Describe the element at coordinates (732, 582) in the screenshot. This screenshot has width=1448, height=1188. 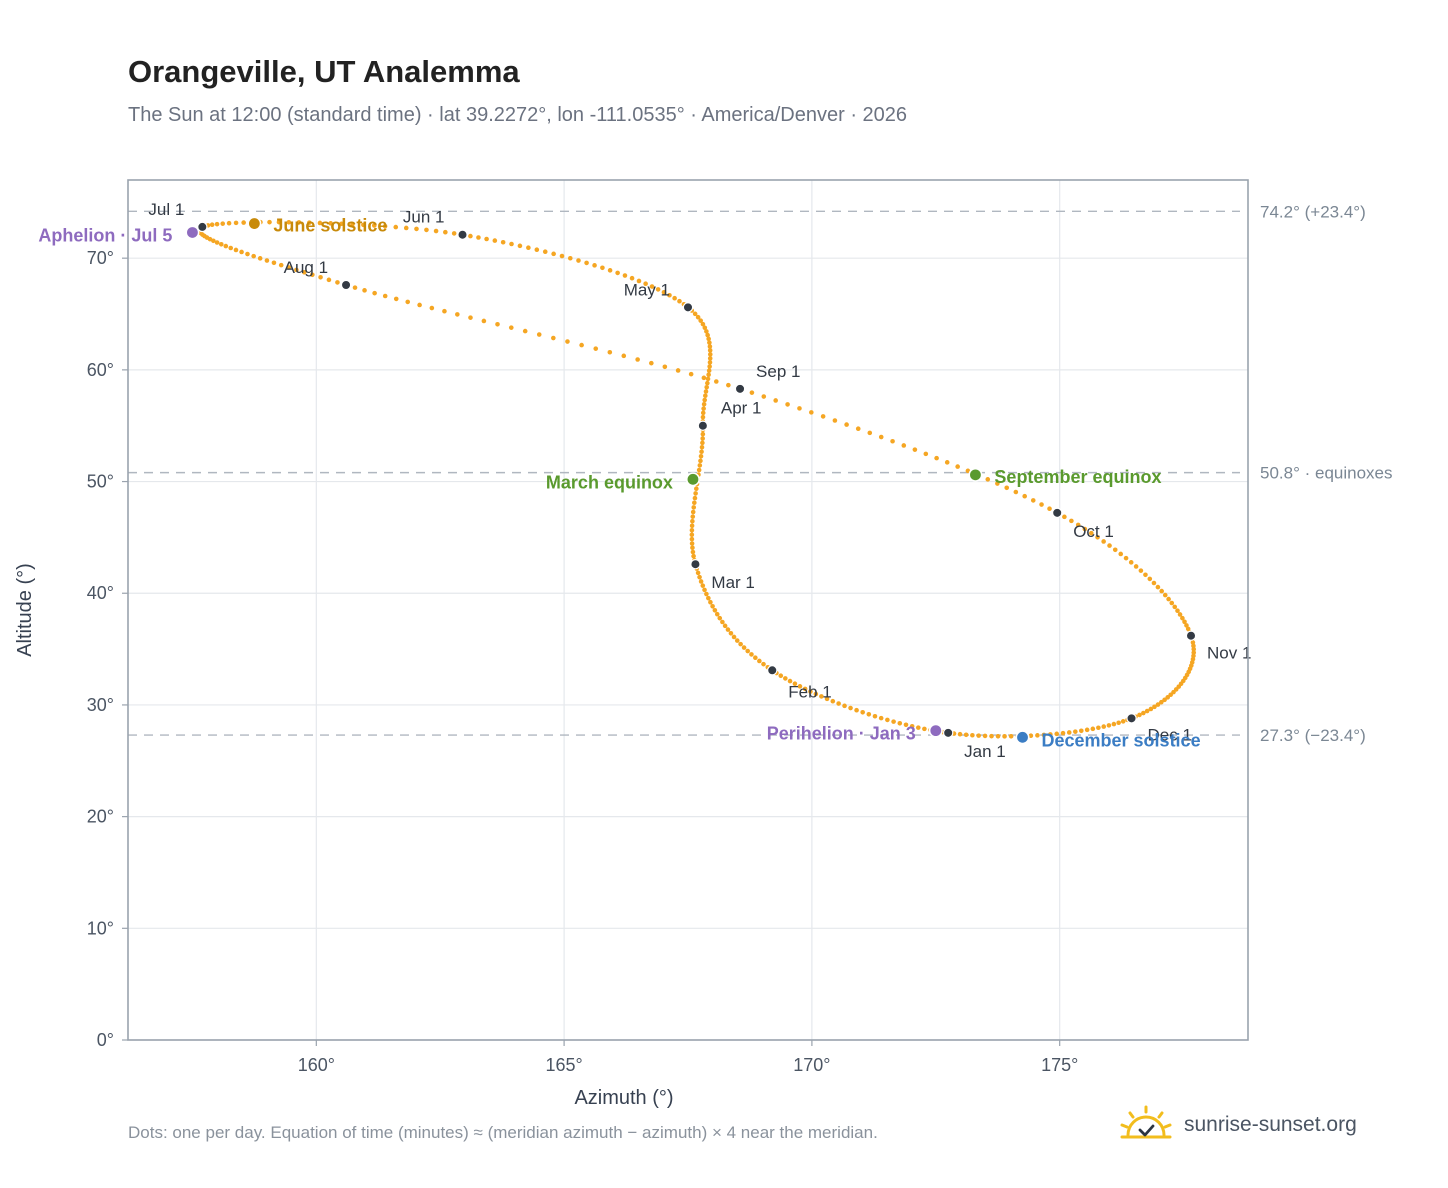
I see `month-label: Mar 1` at that location.